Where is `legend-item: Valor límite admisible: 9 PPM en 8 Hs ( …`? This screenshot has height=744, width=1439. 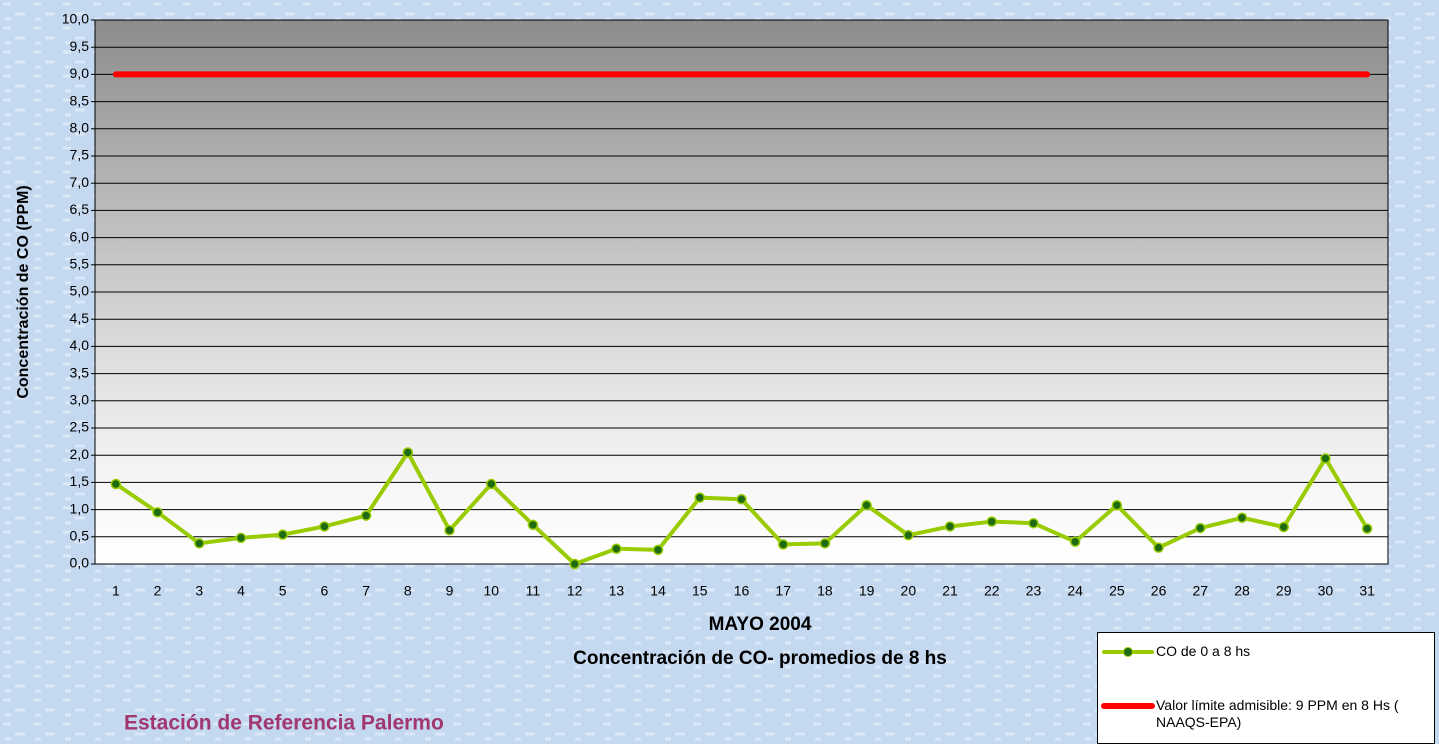
legend-item: Valor límite admisible: 9 PPM en 8 Hs ( … is located at coordinates (1258, 714).